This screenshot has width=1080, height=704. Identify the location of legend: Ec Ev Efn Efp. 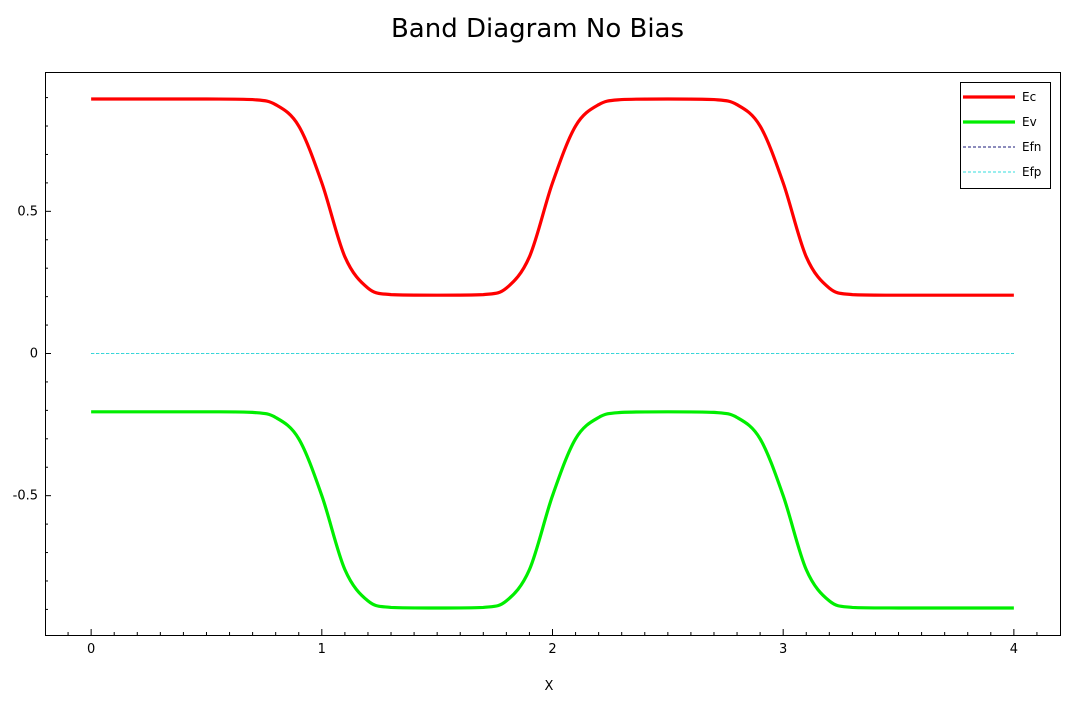
(1005, 135).